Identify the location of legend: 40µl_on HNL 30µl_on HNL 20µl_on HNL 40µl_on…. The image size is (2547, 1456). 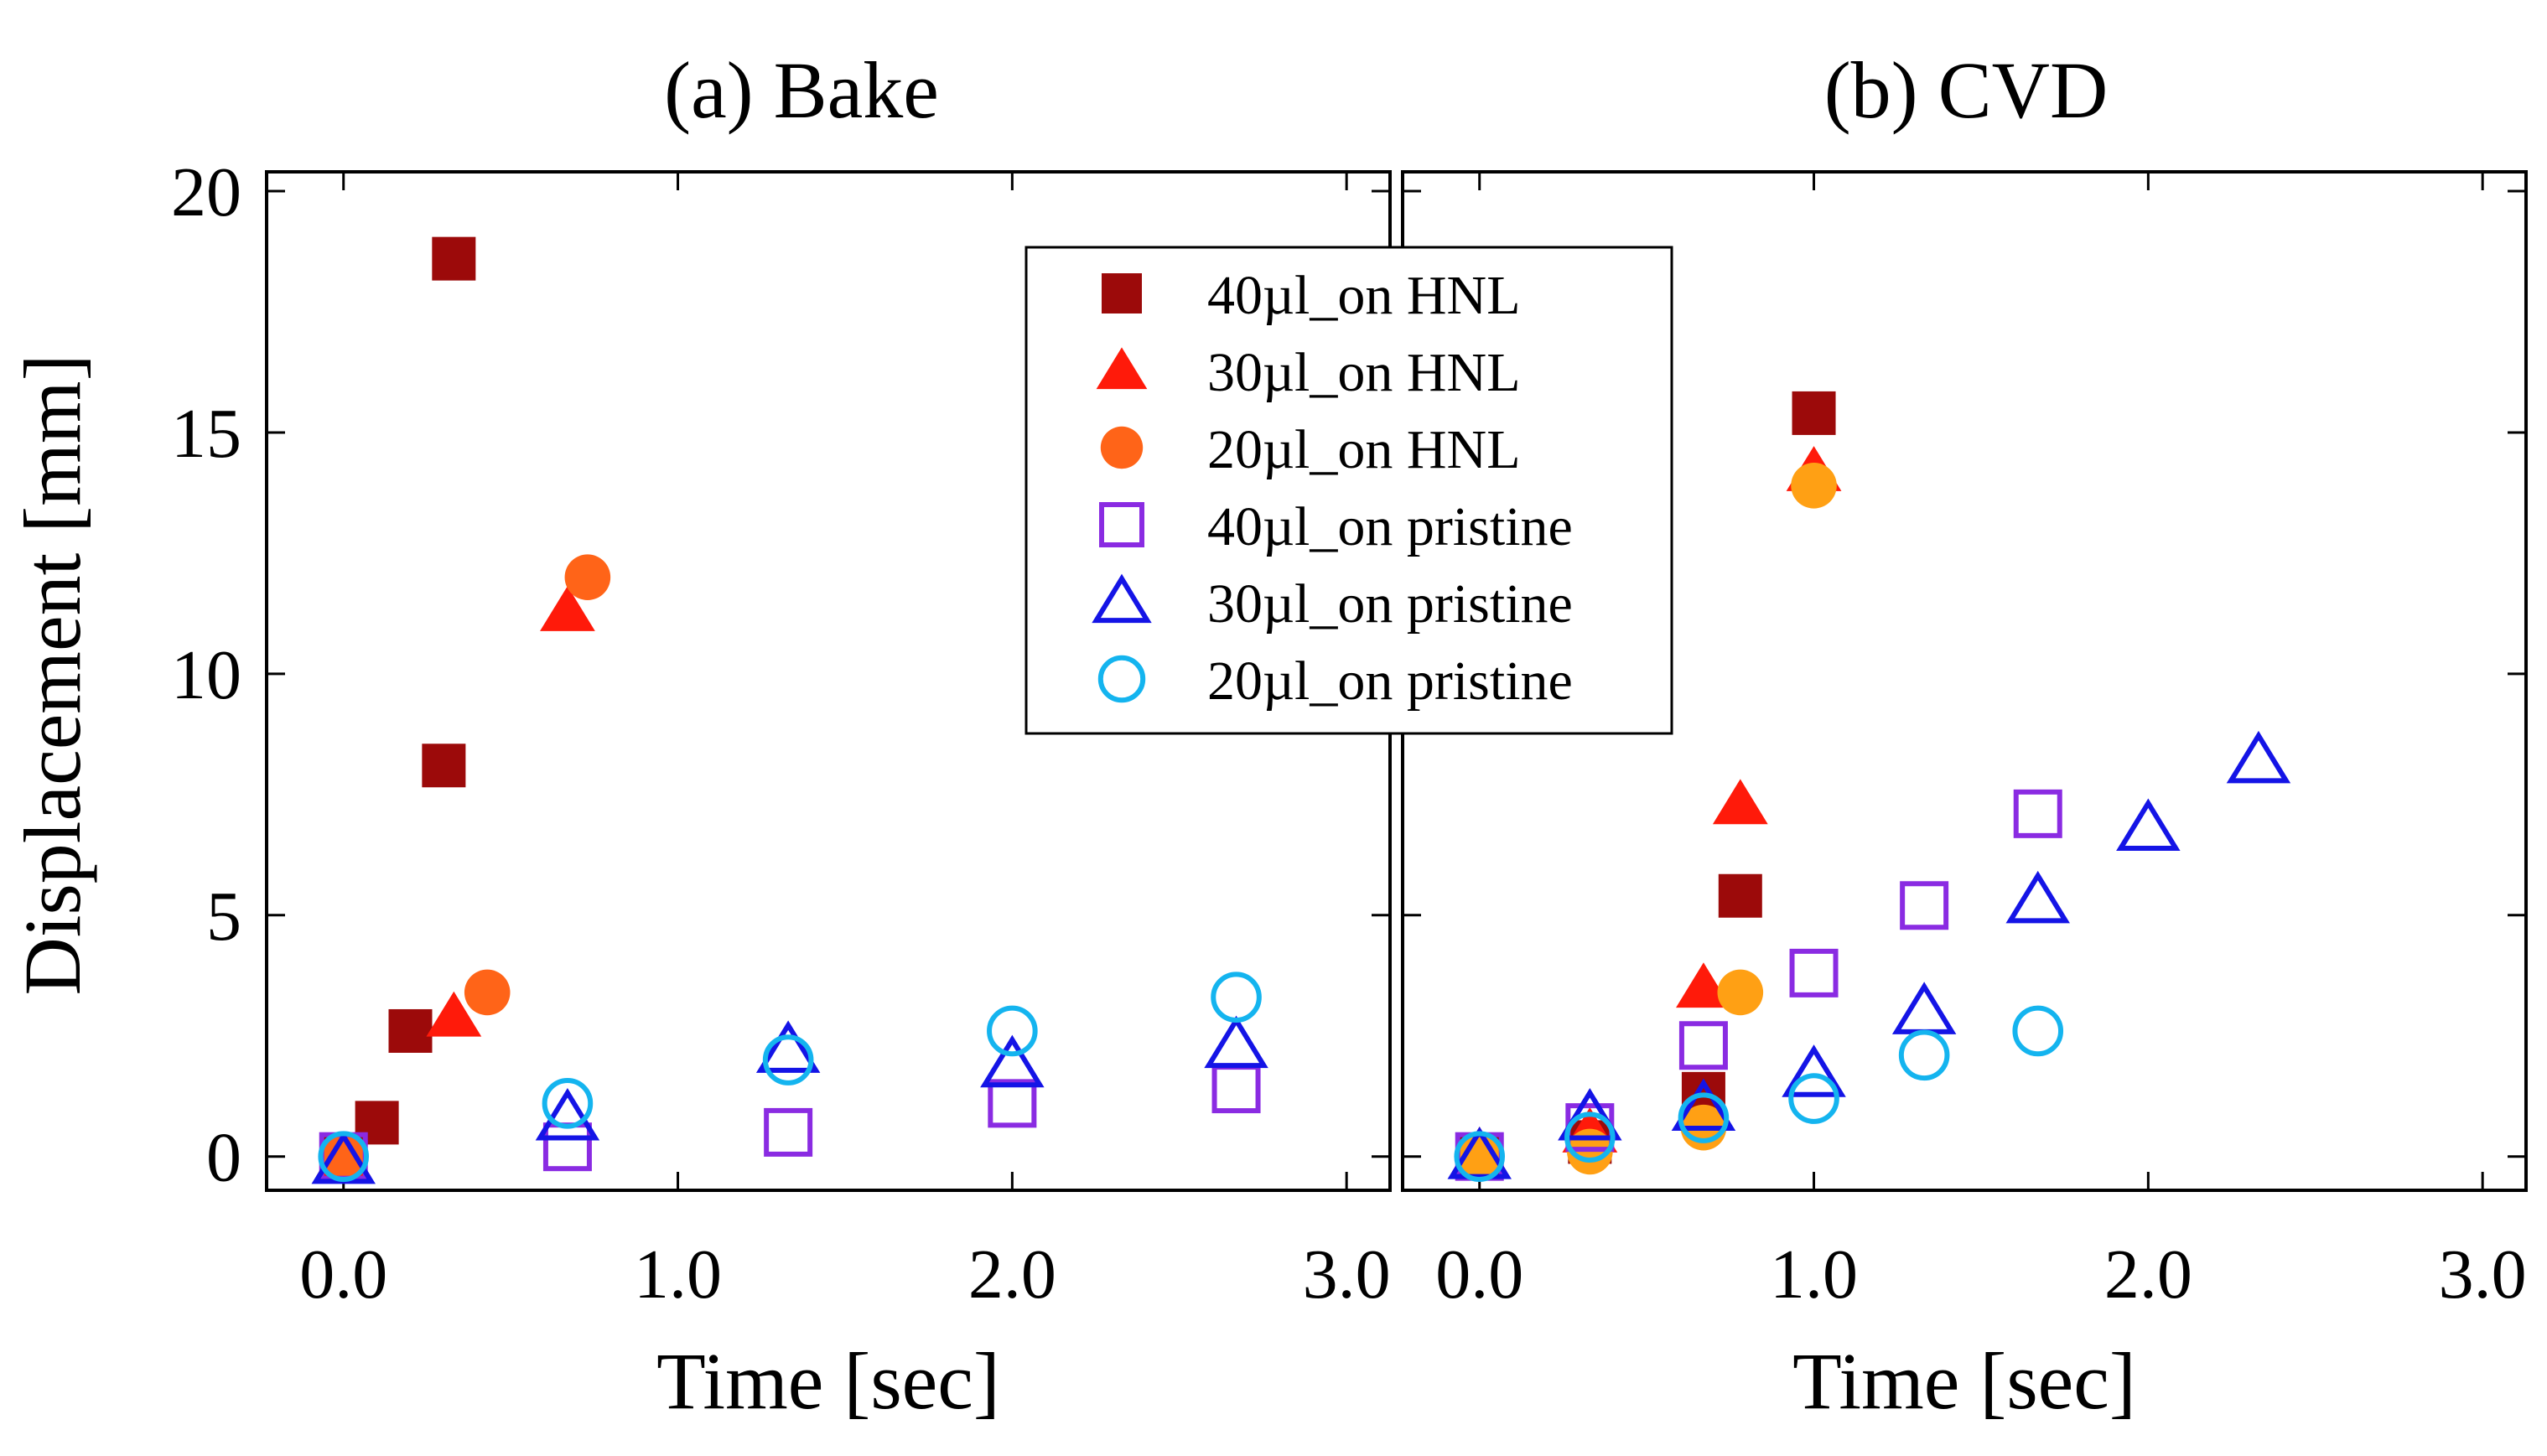
(1349, 490).